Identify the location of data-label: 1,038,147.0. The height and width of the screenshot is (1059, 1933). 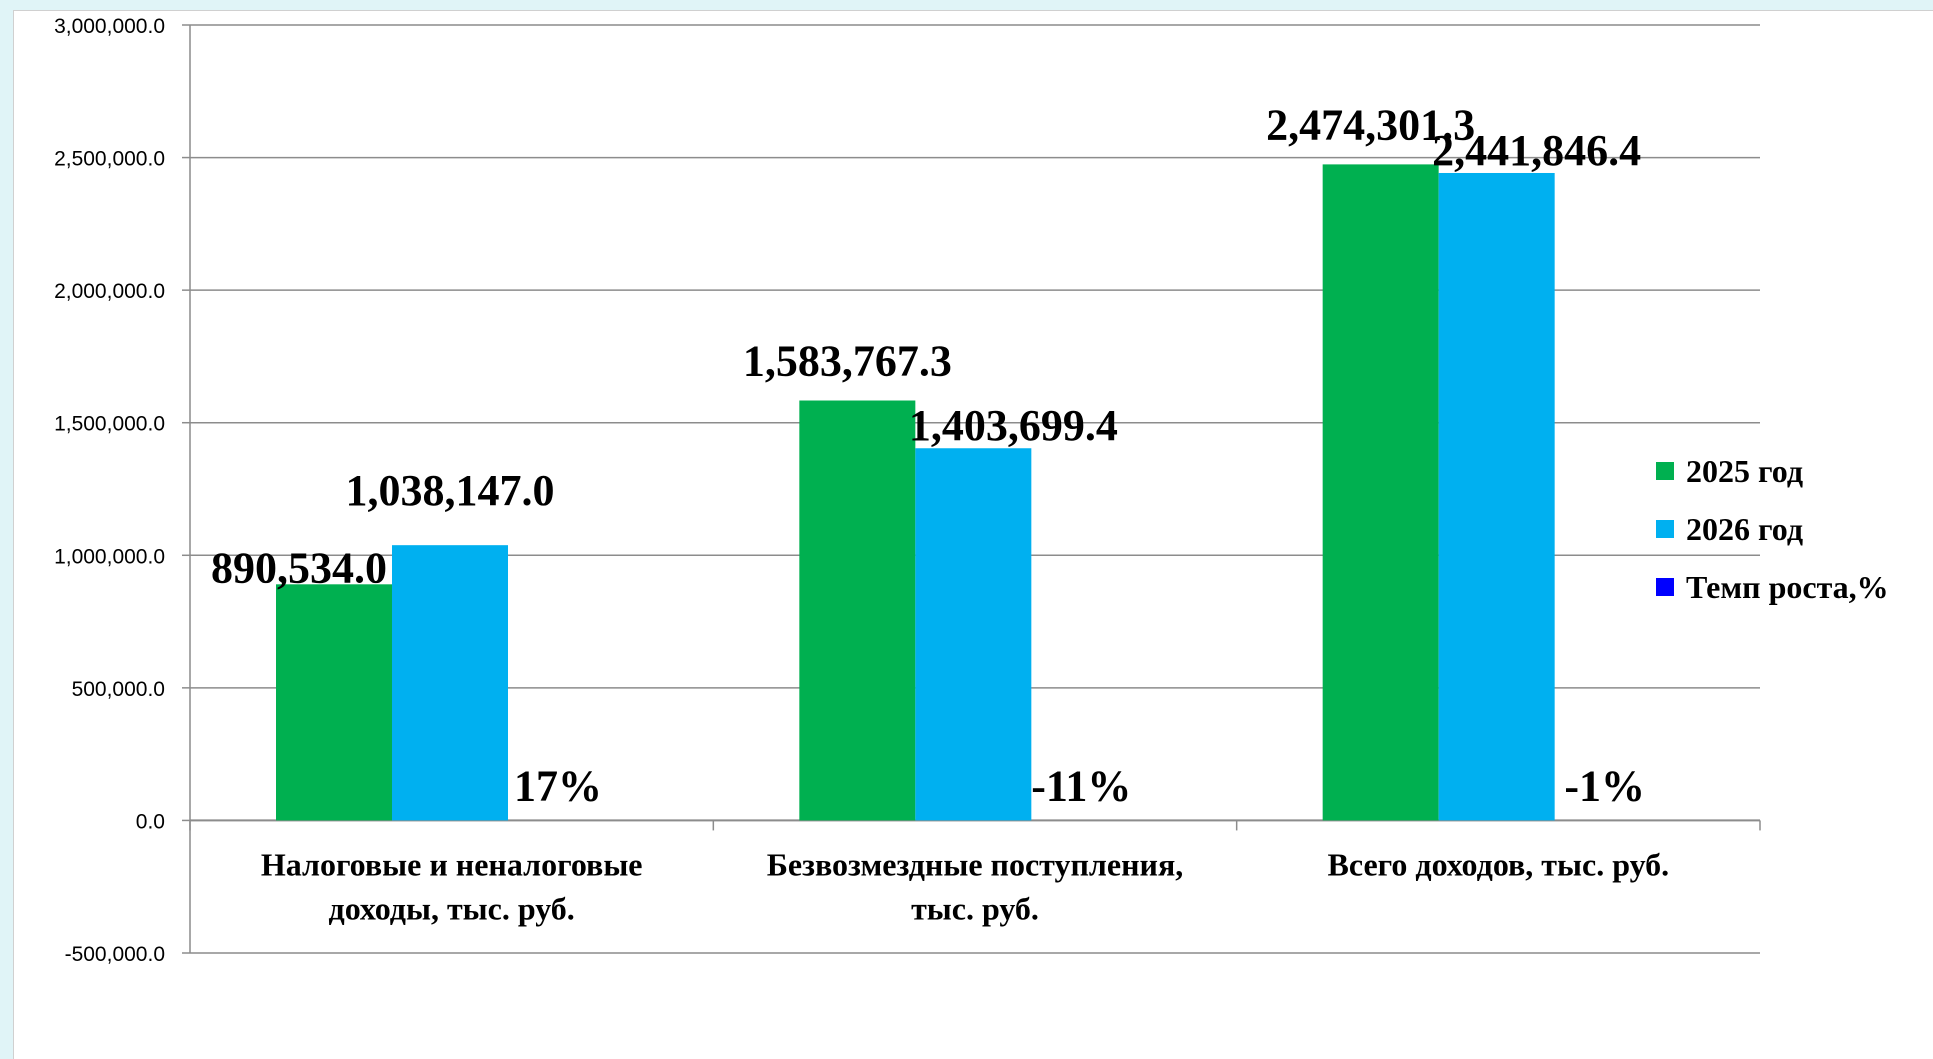
(450, 490).